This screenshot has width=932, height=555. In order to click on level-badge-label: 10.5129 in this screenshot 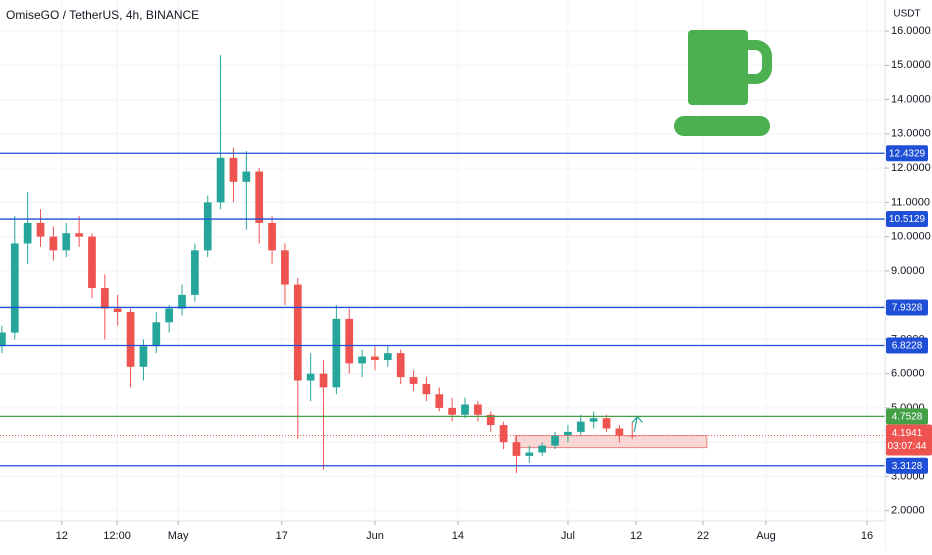, I will do `click(907, 219)`.